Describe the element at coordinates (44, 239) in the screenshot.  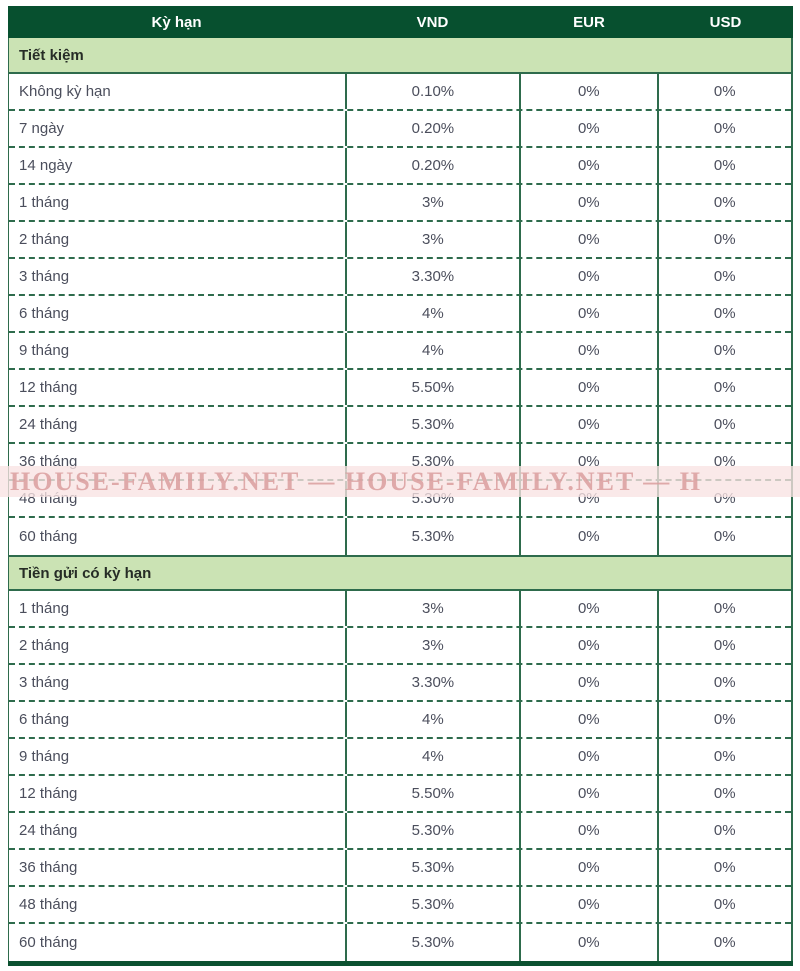
I see `term-cell: 2 tháng` at that location.